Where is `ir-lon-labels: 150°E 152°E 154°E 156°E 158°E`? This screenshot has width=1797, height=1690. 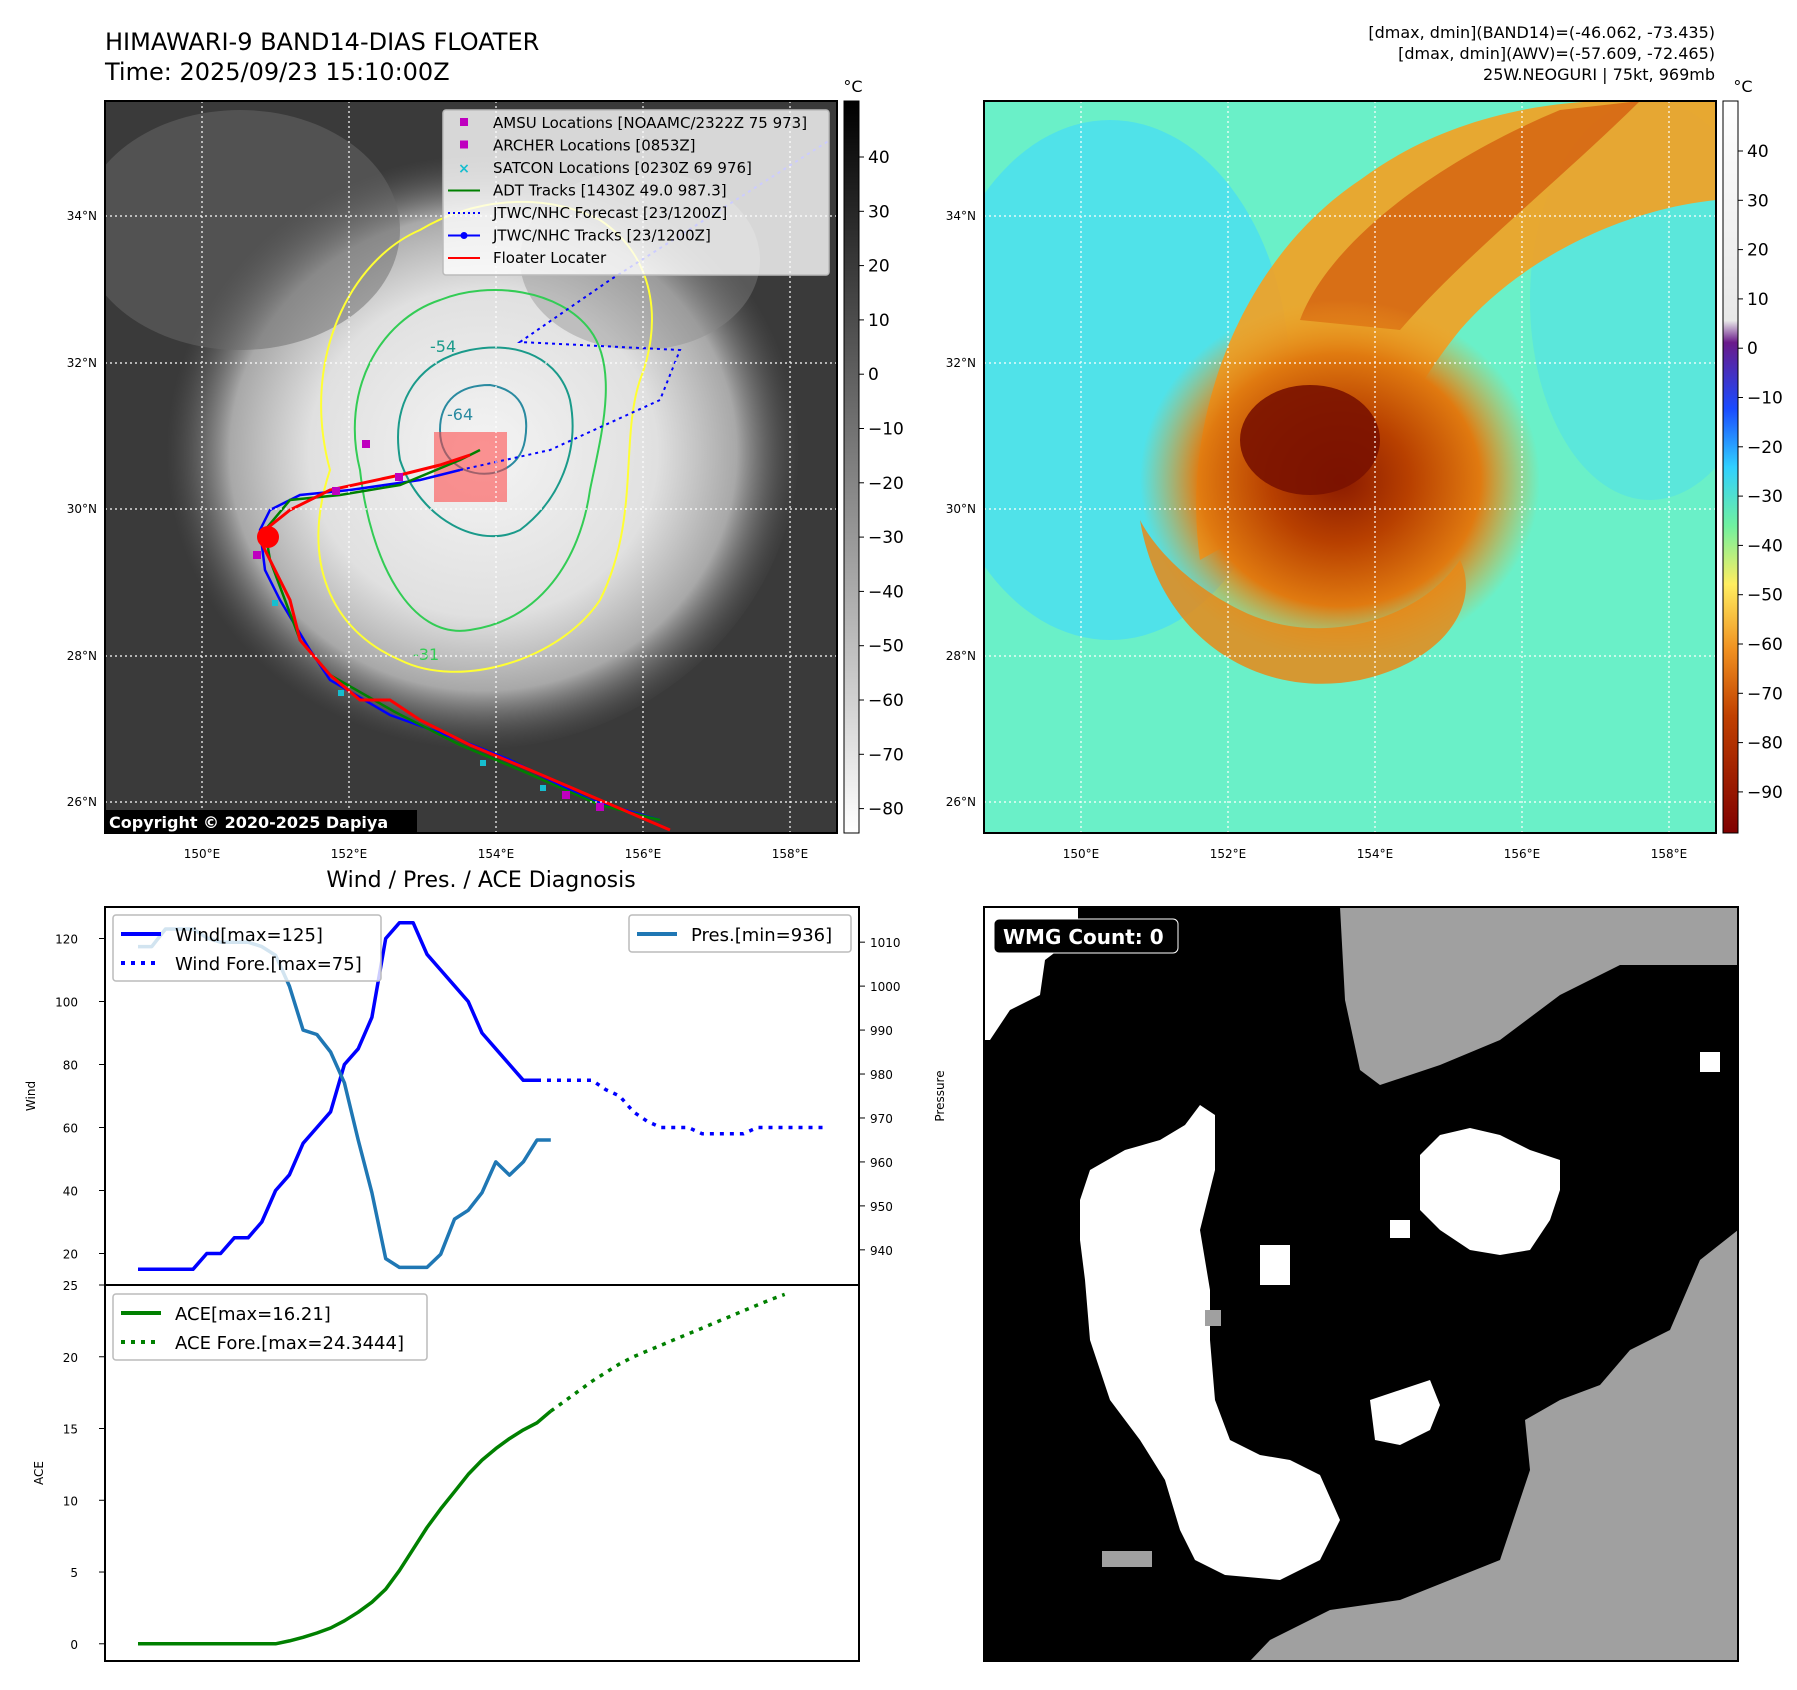
ir-lon-labels: 150°E 152°E 154°E 156°E 158°E is located at coordinates (496, 854).